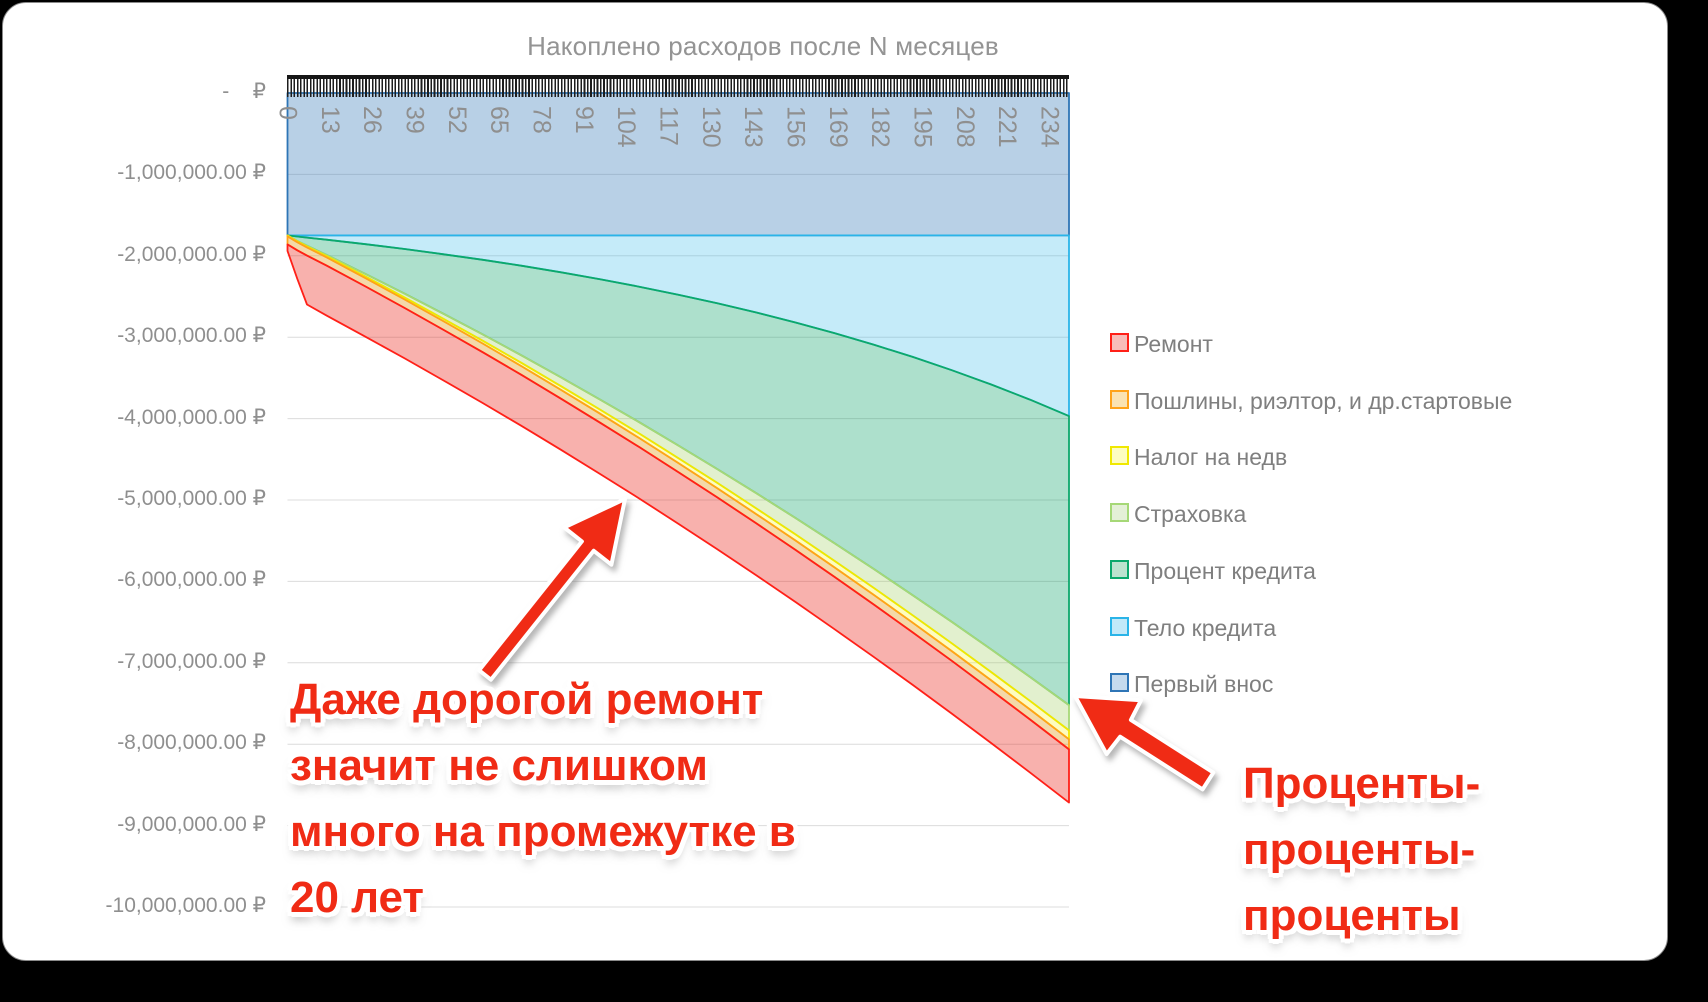  What do you see at coordinates (191, 498) in the screenshot?
I see `y-axis-label: -5,000,000.00 ₽` at bounding box center [191, 498].